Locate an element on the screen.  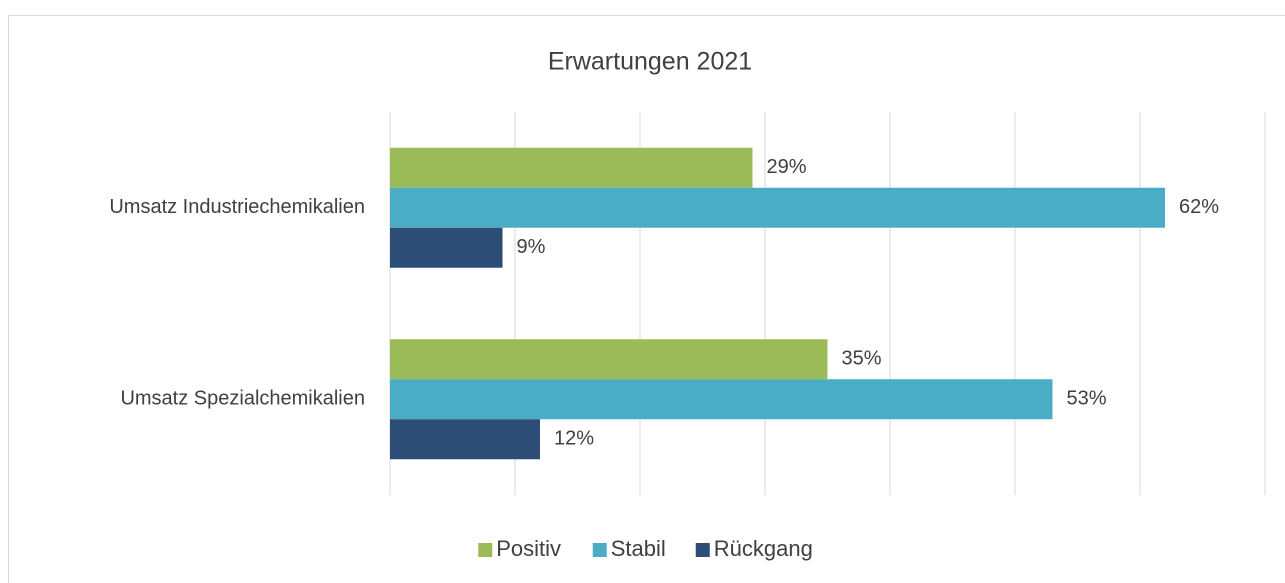
chart-title: Erwartungen 2021 is located at coordinates (650, 62).